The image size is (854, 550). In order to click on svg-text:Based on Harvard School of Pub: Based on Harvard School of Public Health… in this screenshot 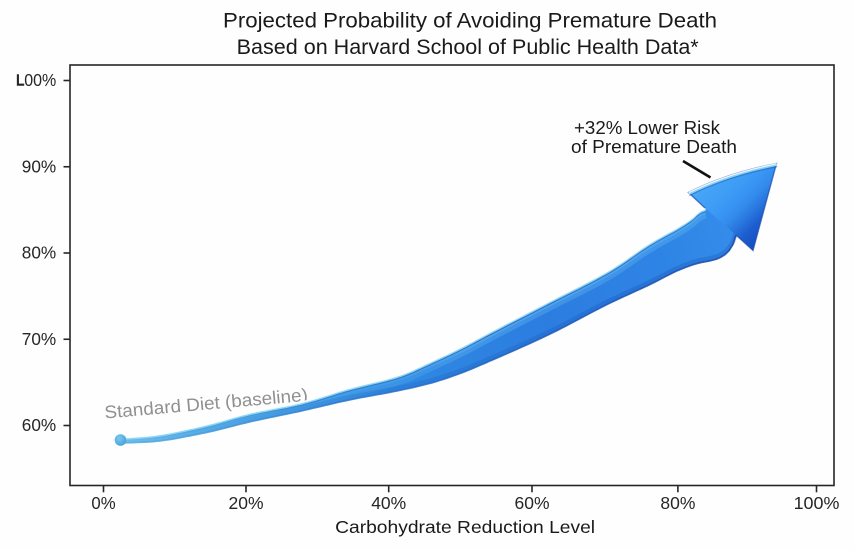, I will do `click(468, 47)`.